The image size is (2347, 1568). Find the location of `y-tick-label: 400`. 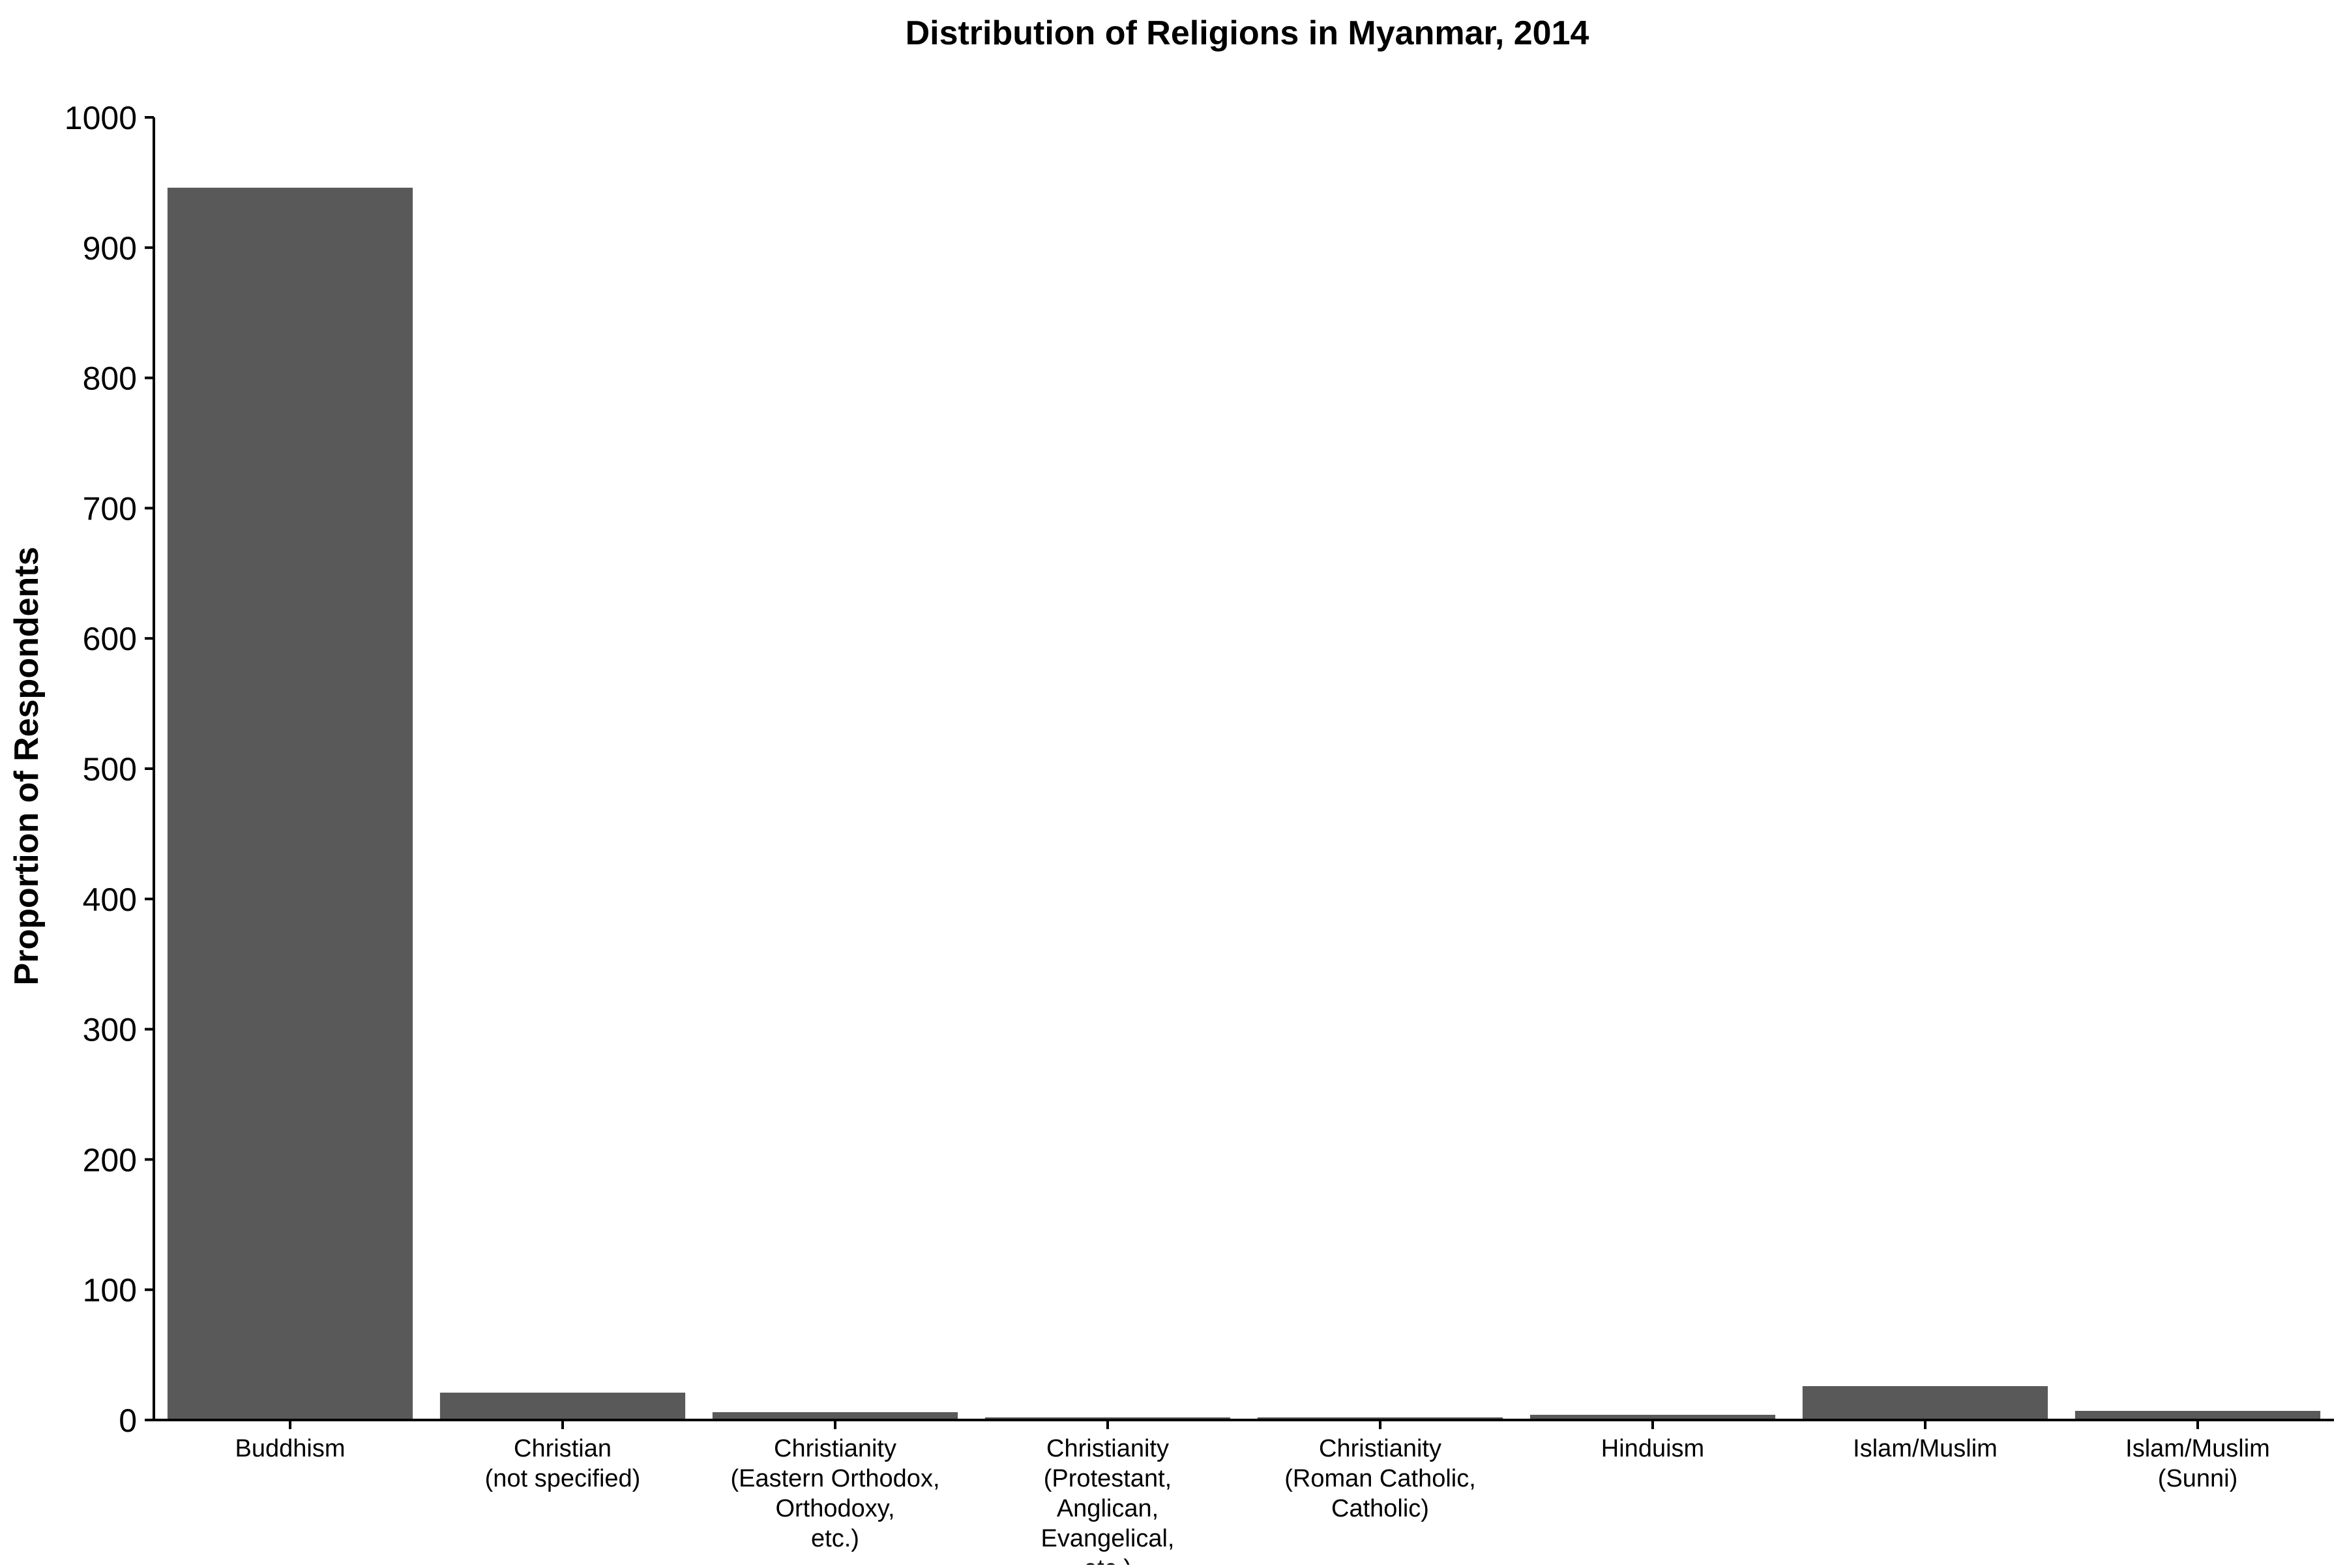

y-tick-label: 400 is located at coordinates (110, 900).